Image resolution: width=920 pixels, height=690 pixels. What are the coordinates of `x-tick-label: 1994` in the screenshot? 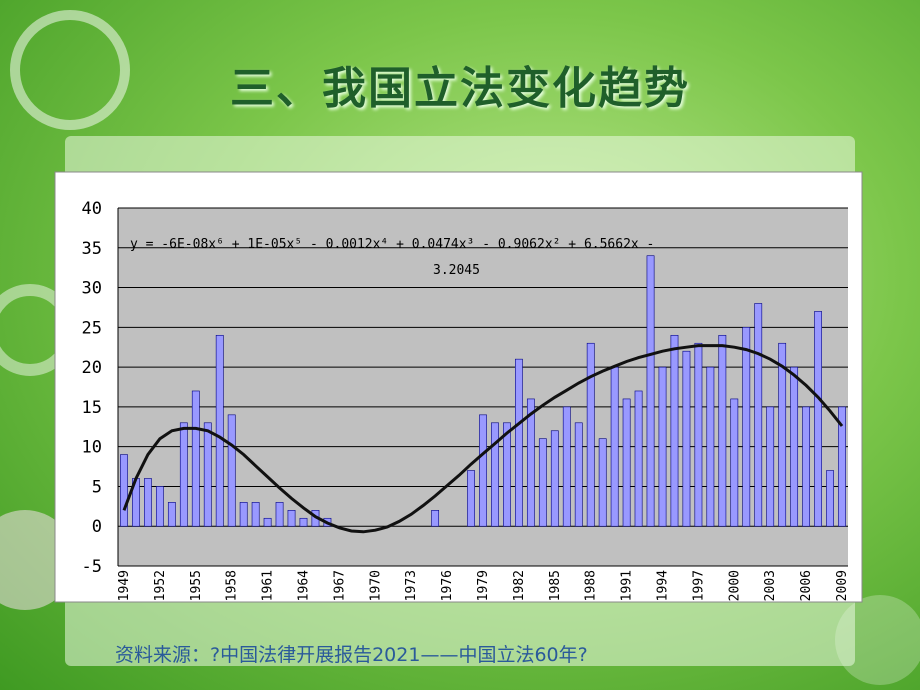 It's located at (663, 585).